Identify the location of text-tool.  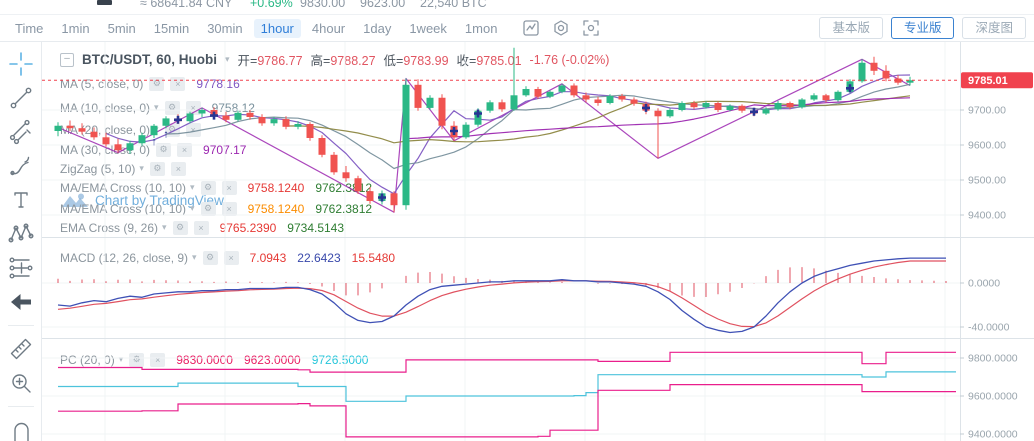
(21, 200).